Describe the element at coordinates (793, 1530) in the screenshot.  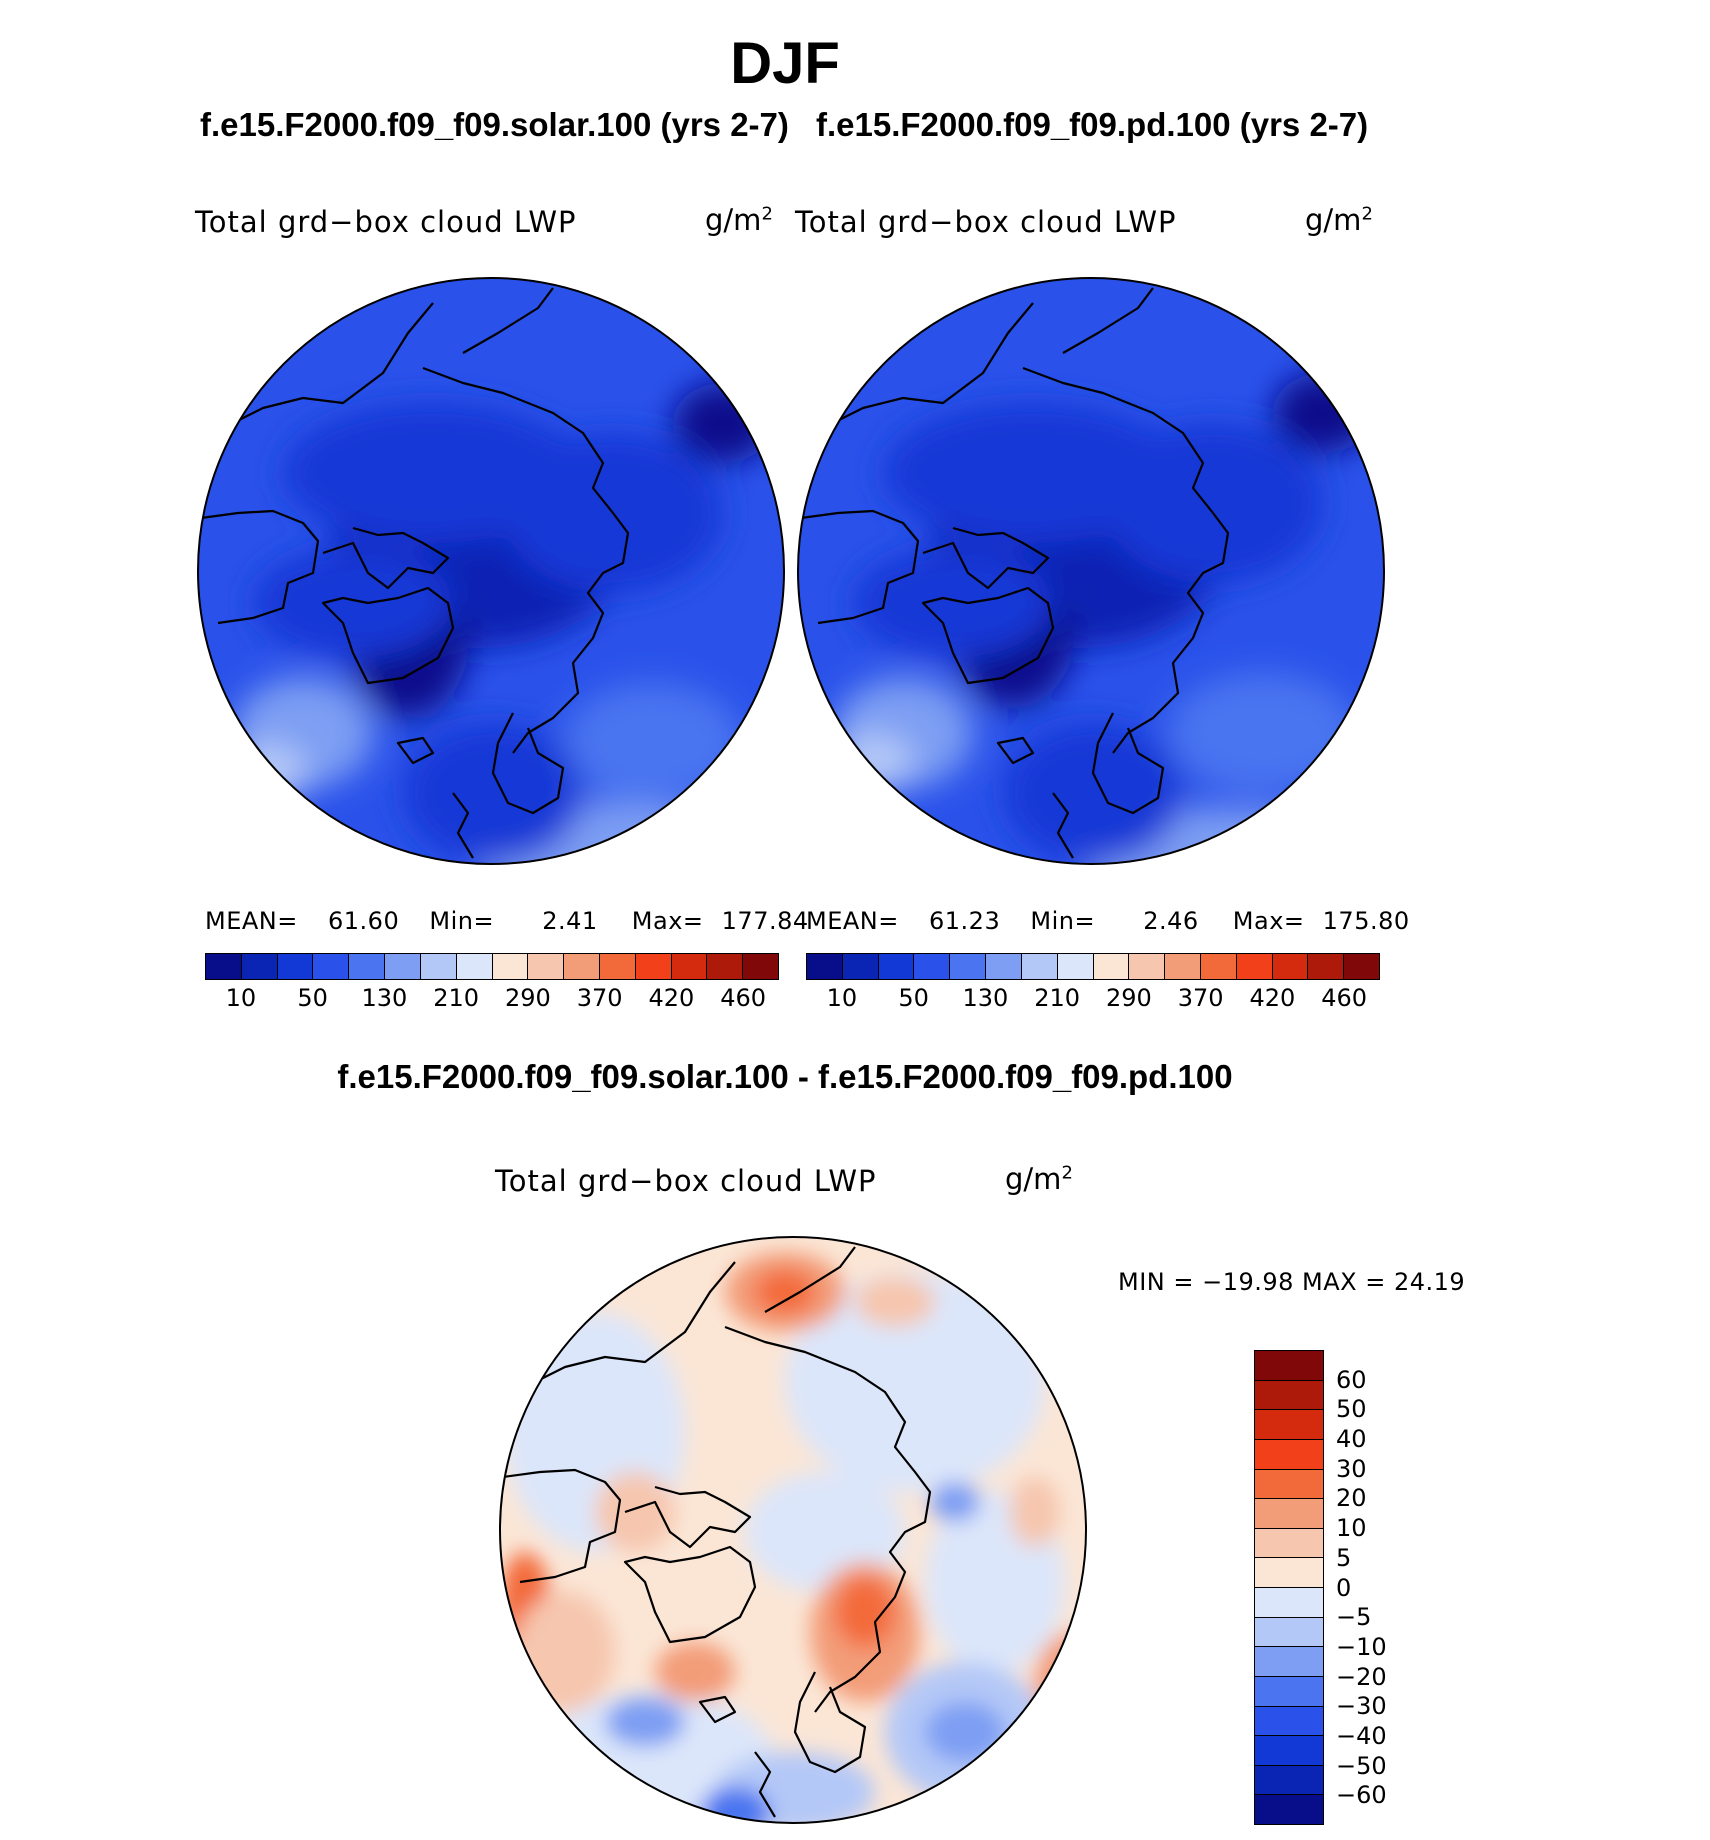
I see `polar-map-difference` at that location.